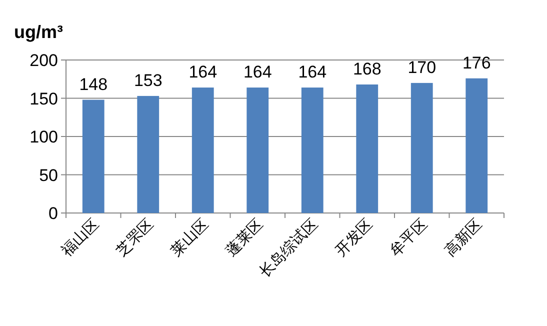 This screenshot has width=547, height=326. What do you see at coordinates (463, 237) in the screenshot?
I see `x-tick-label: 高新区` at bounding box center [463, 237].